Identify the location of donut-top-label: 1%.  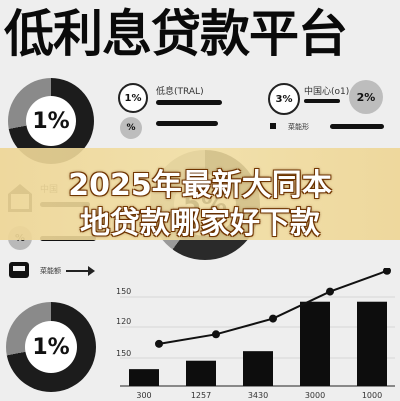
(51, 121).